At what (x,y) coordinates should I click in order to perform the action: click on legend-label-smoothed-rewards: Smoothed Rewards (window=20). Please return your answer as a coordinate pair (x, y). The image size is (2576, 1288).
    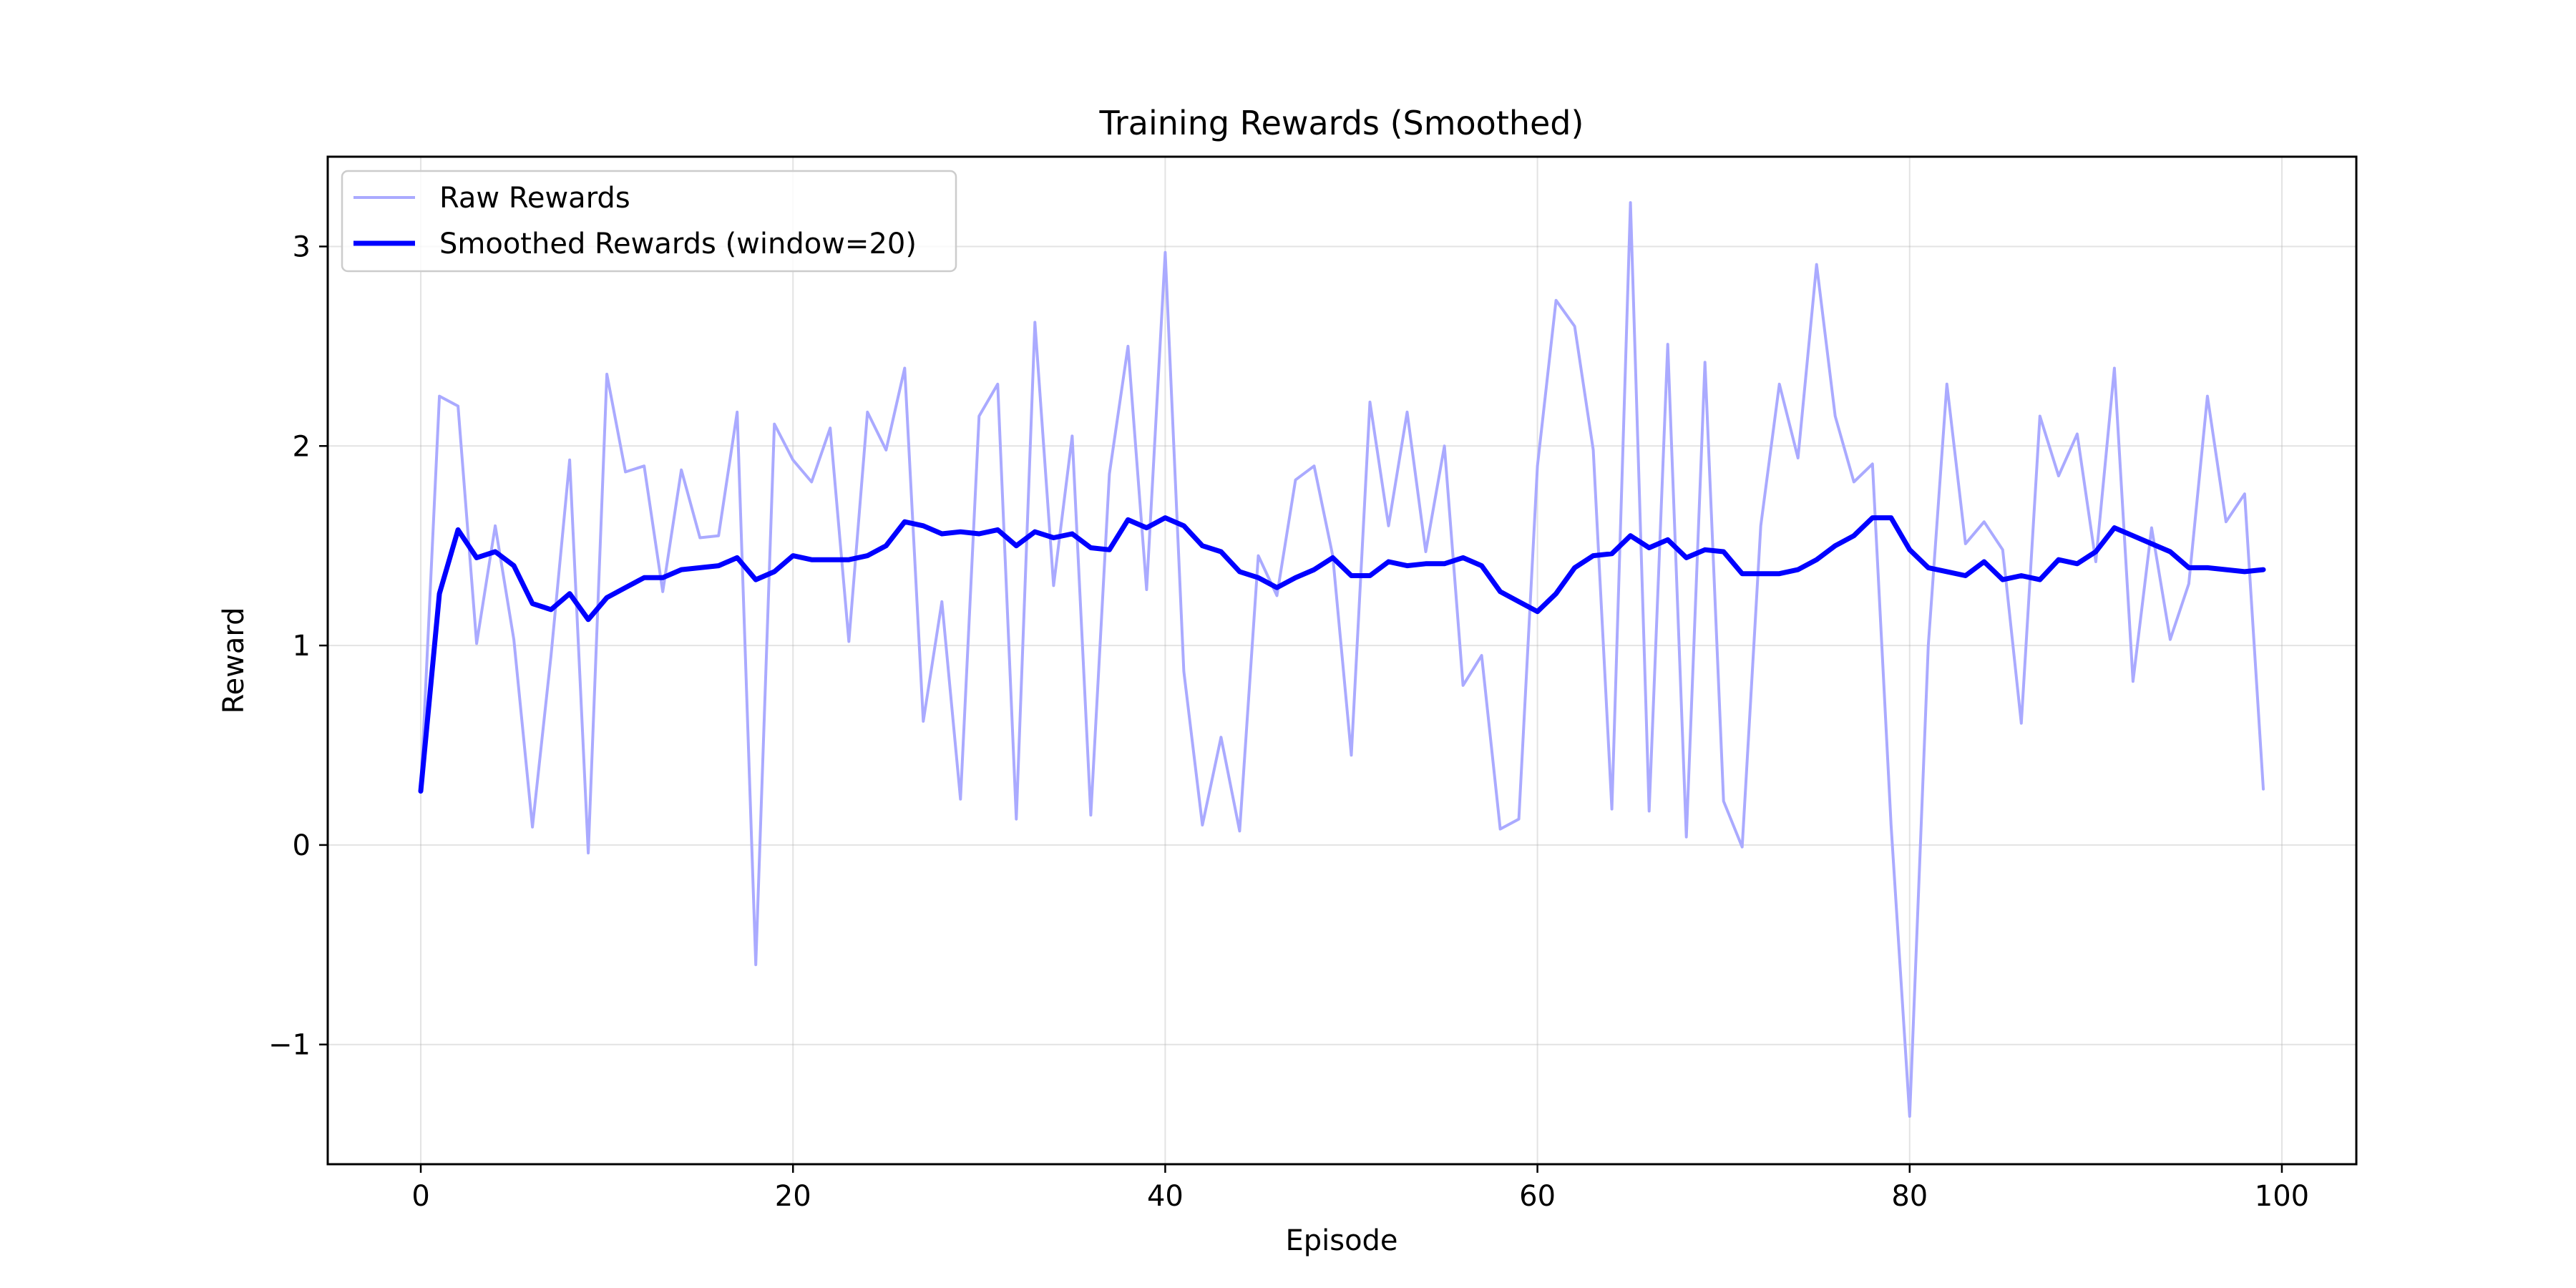
    Looking at the image, I should click on (678, 244).